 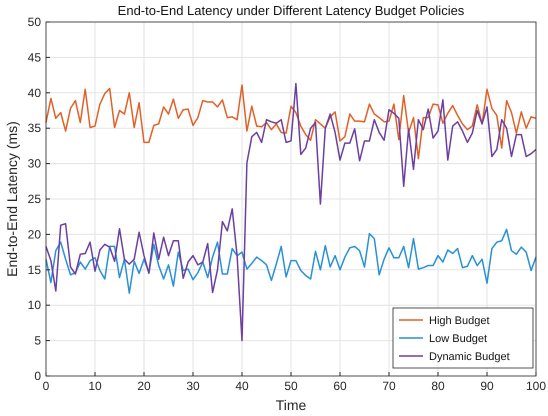 I want to click on y-tick-label: 40, so click(x=35, y=93).